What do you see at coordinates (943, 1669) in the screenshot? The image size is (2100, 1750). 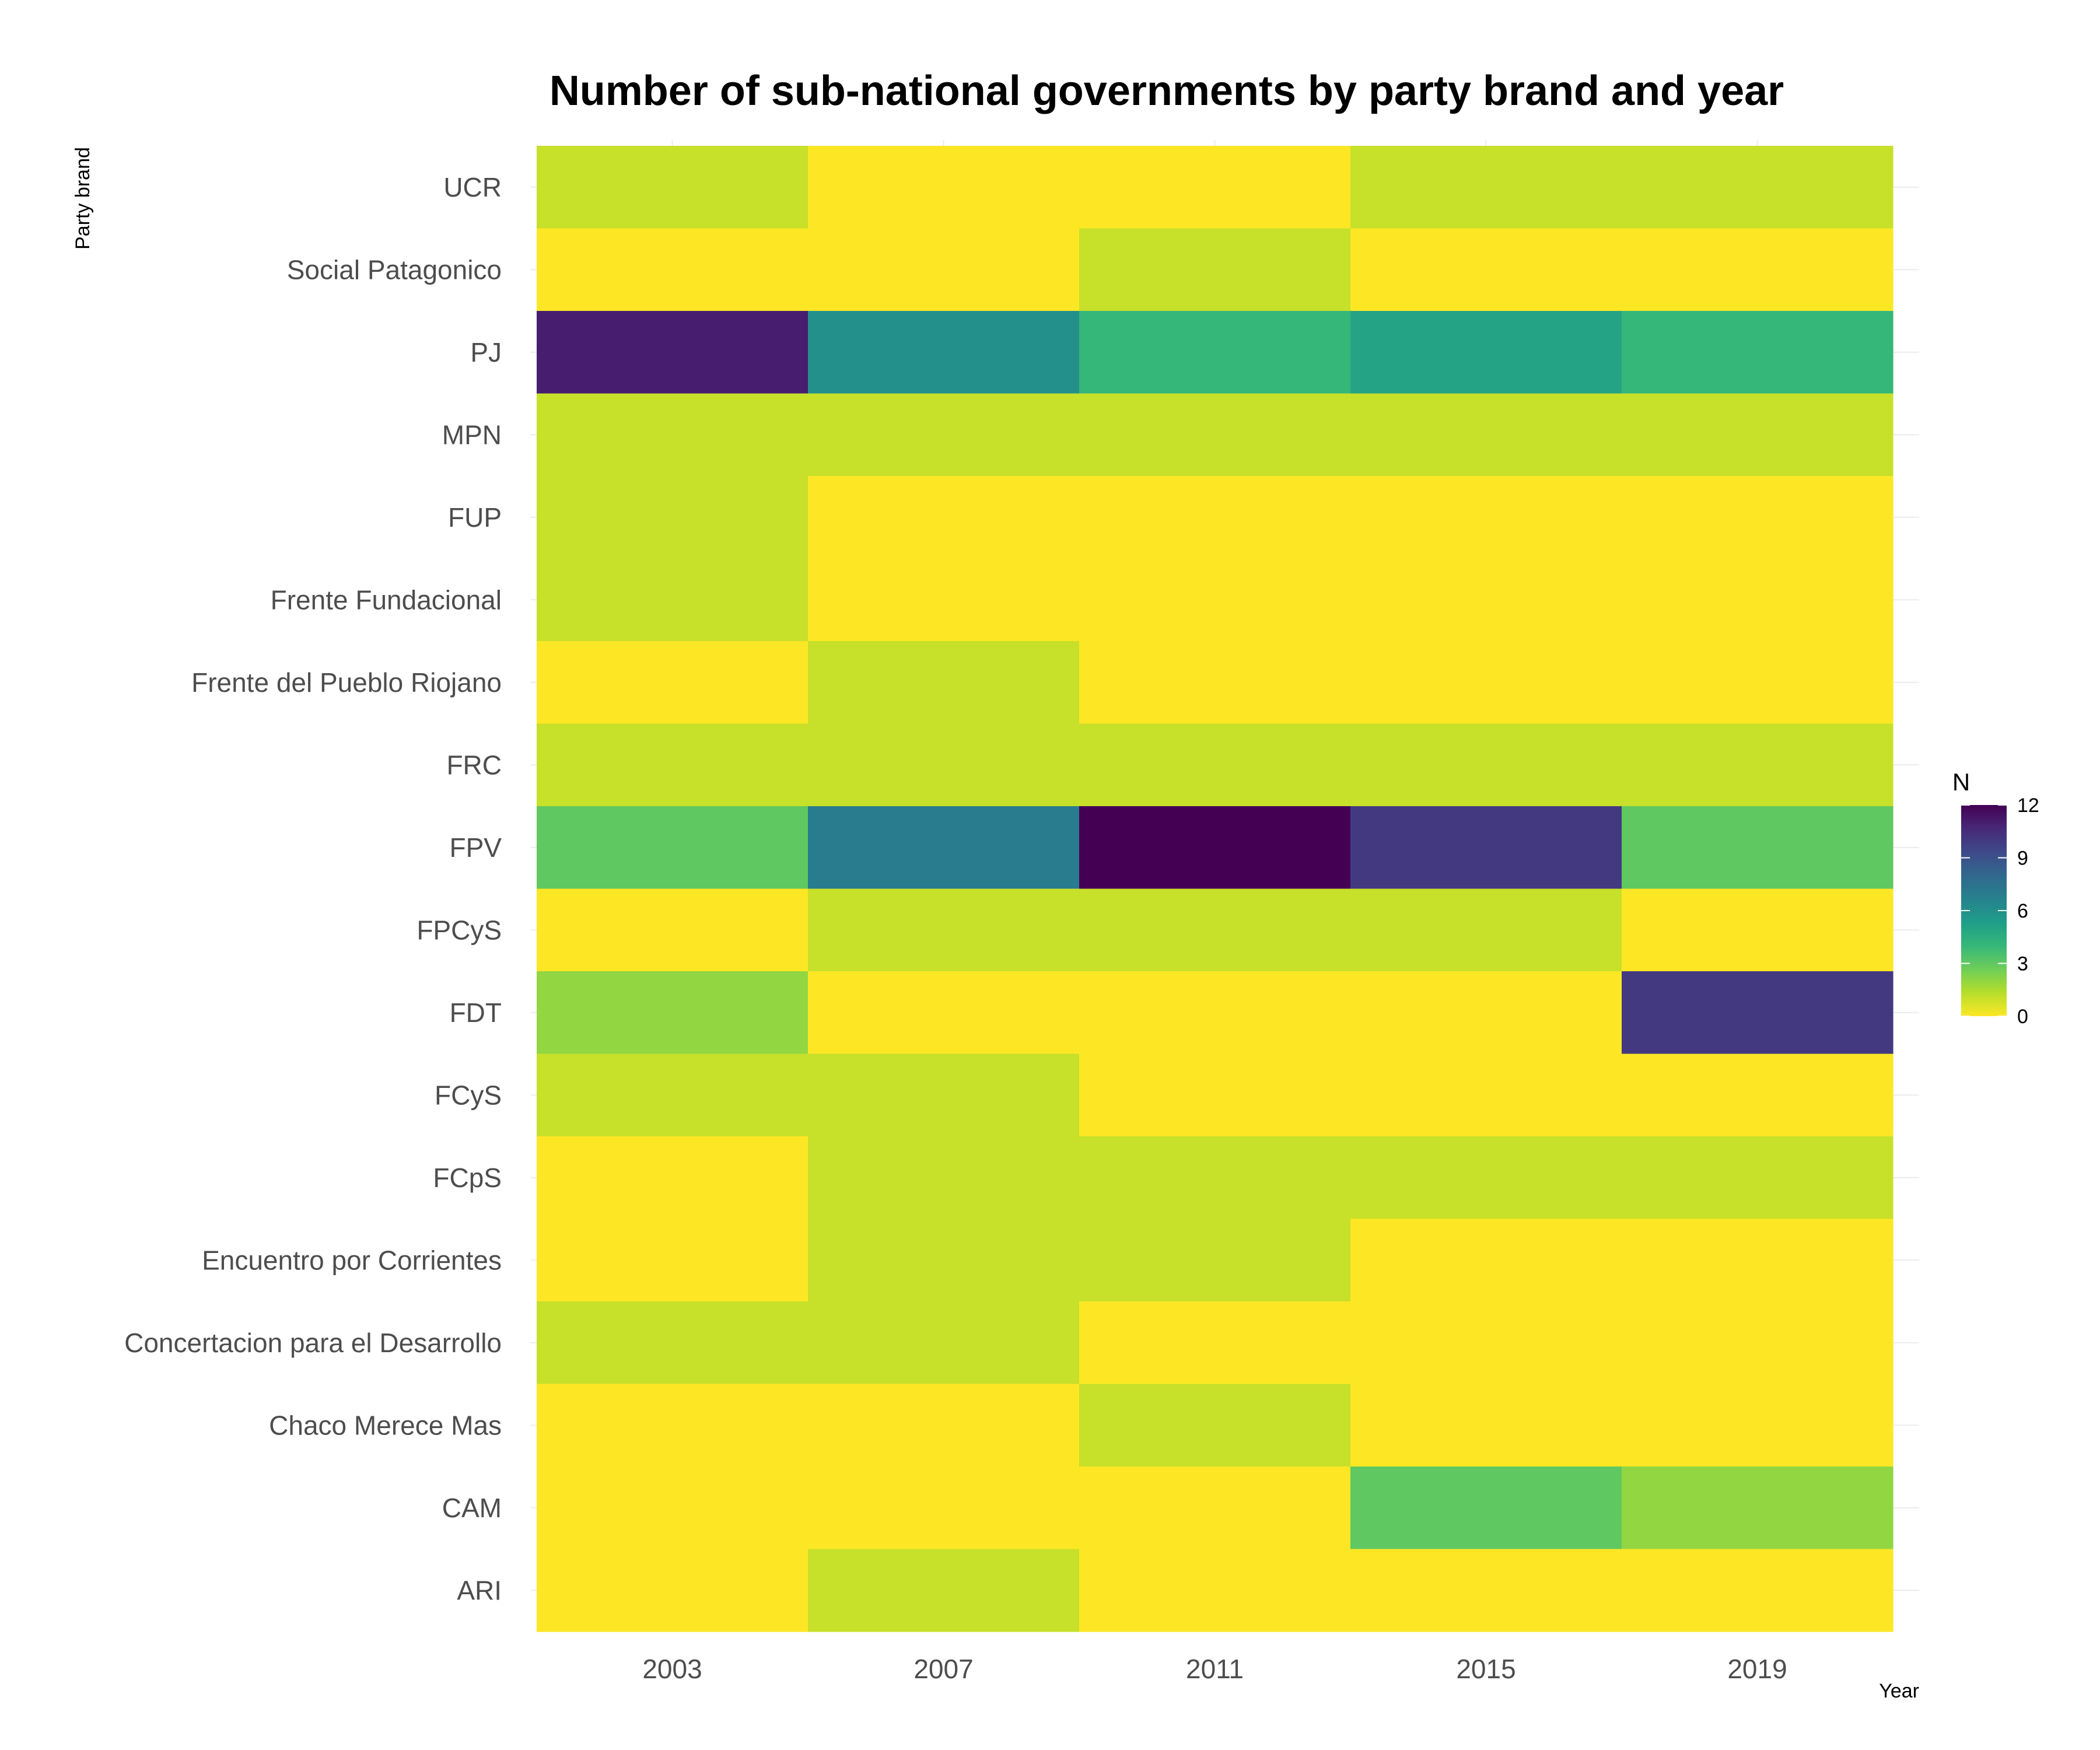 I see `x-tick-label: 2007` at bounding box center [943, 1669].